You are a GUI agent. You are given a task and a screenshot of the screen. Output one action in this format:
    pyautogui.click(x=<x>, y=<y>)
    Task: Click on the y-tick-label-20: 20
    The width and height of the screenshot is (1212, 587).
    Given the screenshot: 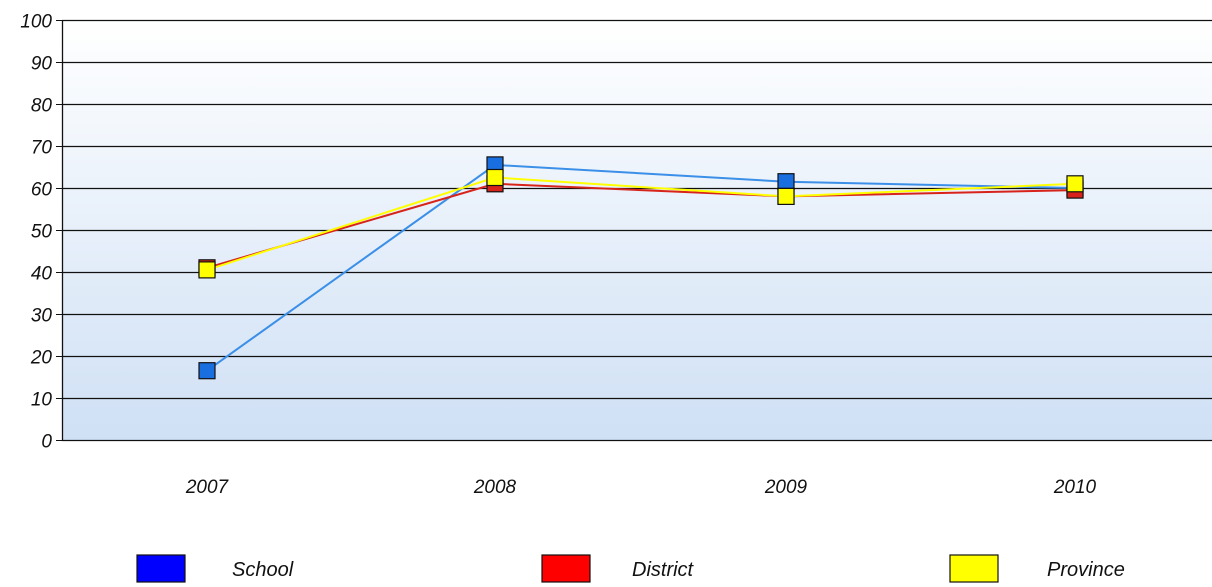 What is the action you would take?
    pyautogui.click(x=41, y=358)
    